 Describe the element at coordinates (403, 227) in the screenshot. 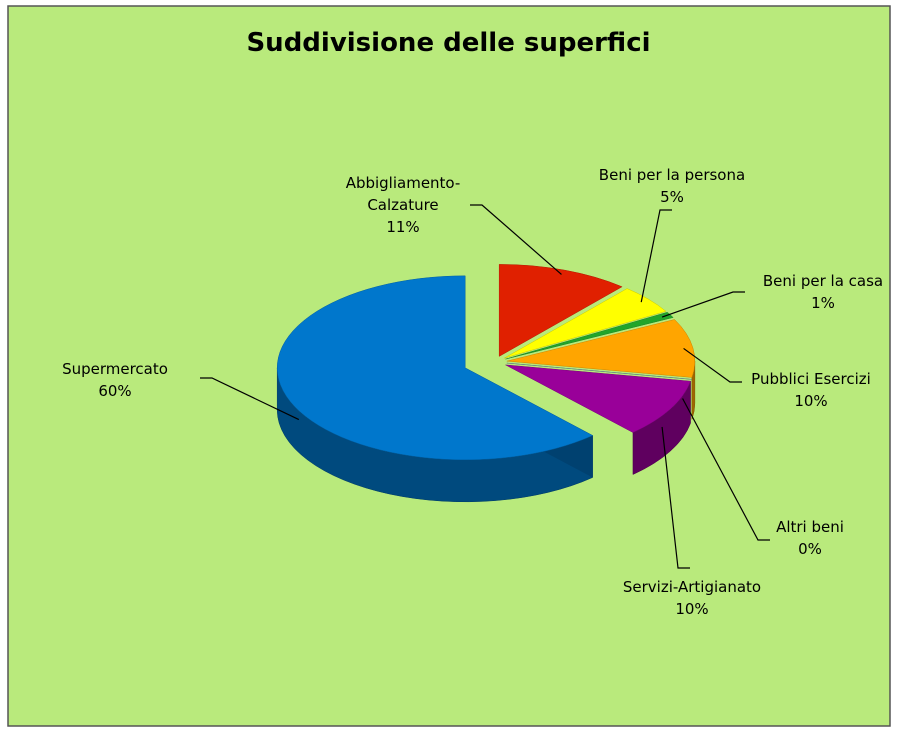

I see `value-label: 11%` at that location.